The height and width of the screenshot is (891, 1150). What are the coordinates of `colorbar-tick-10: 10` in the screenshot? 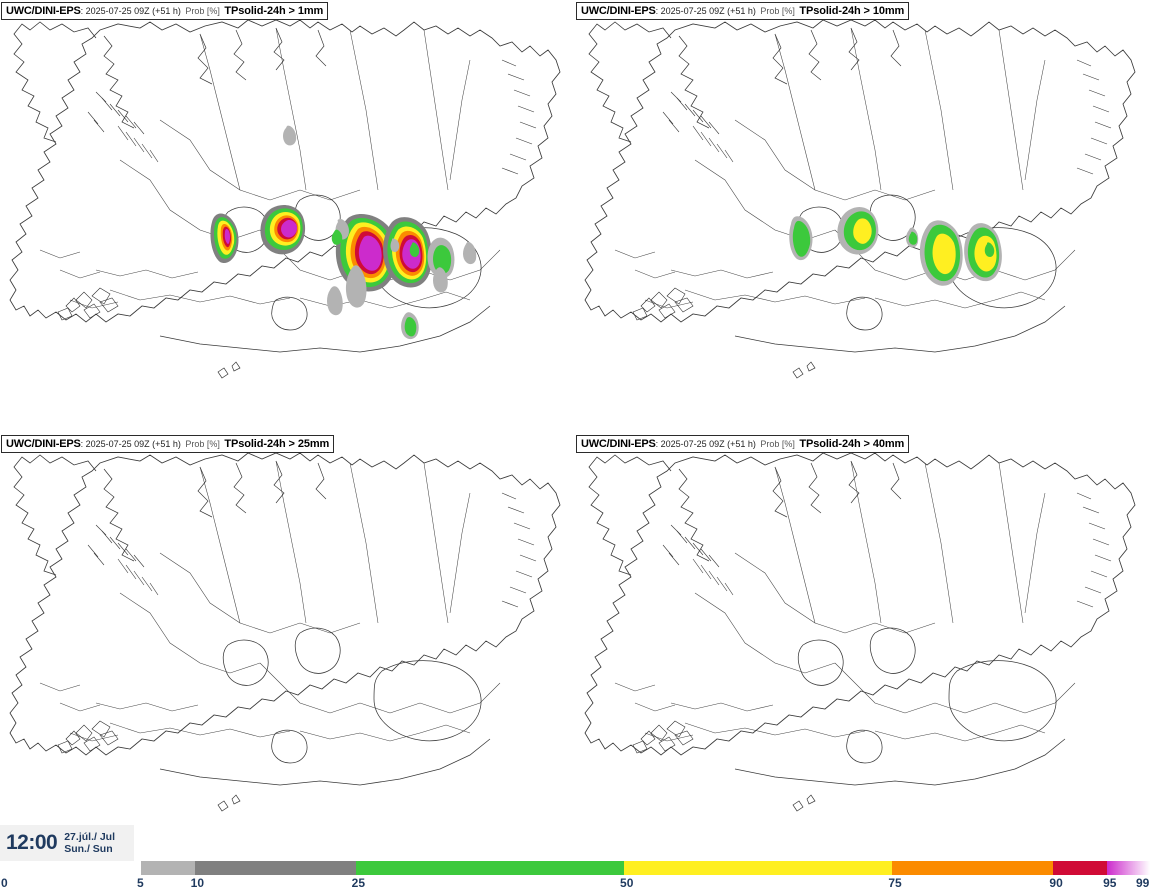 It's located at (197, 883).